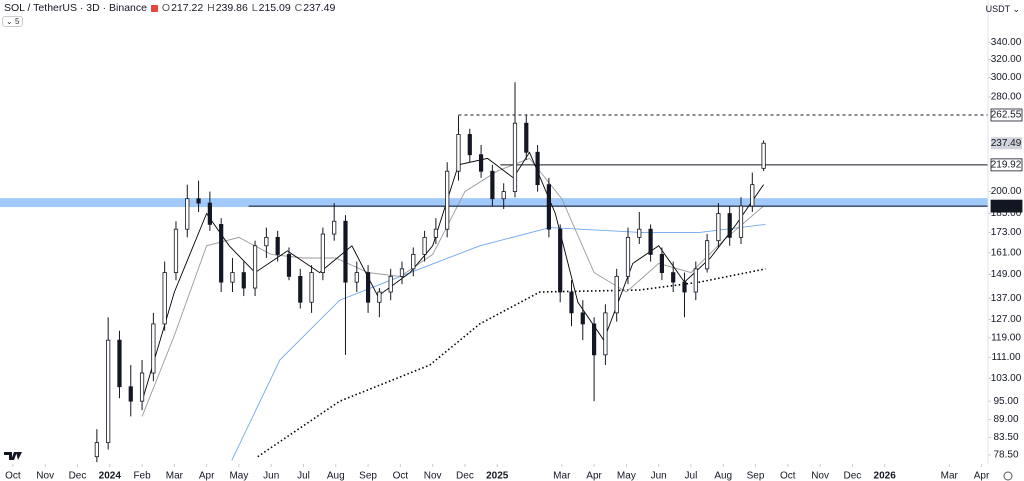 The width and height of the screenshot is (1024, 481). What do you see at coordinates (274, 8) in the screenshot?
I see `ohlc-value: 215.09` at bounding box center [274, 8].